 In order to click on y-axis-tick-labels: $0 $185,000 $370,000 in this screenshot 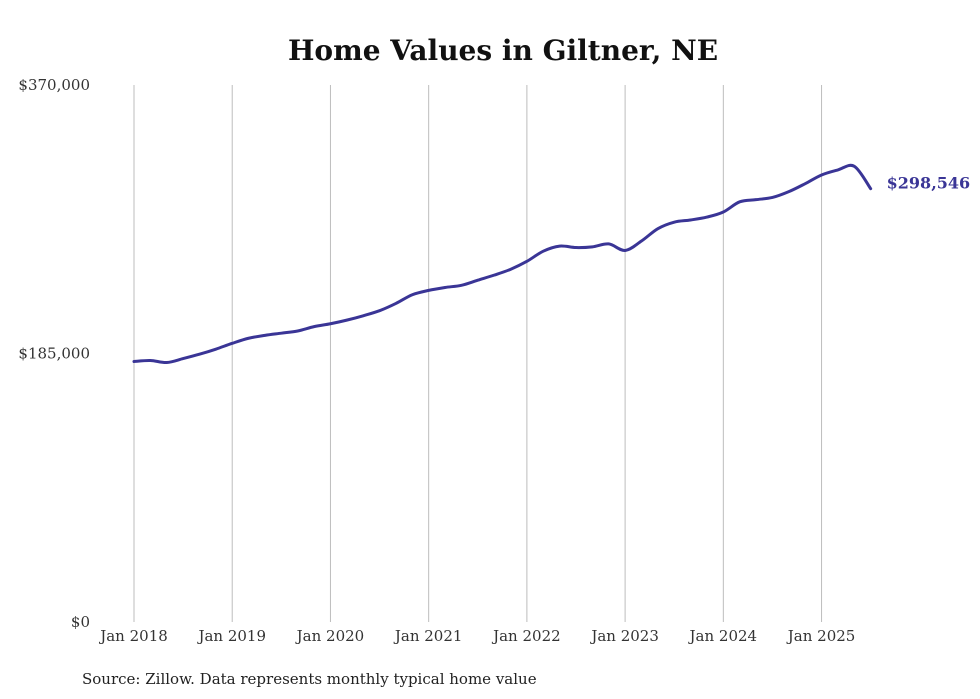, I will do `click(54, 353)`.